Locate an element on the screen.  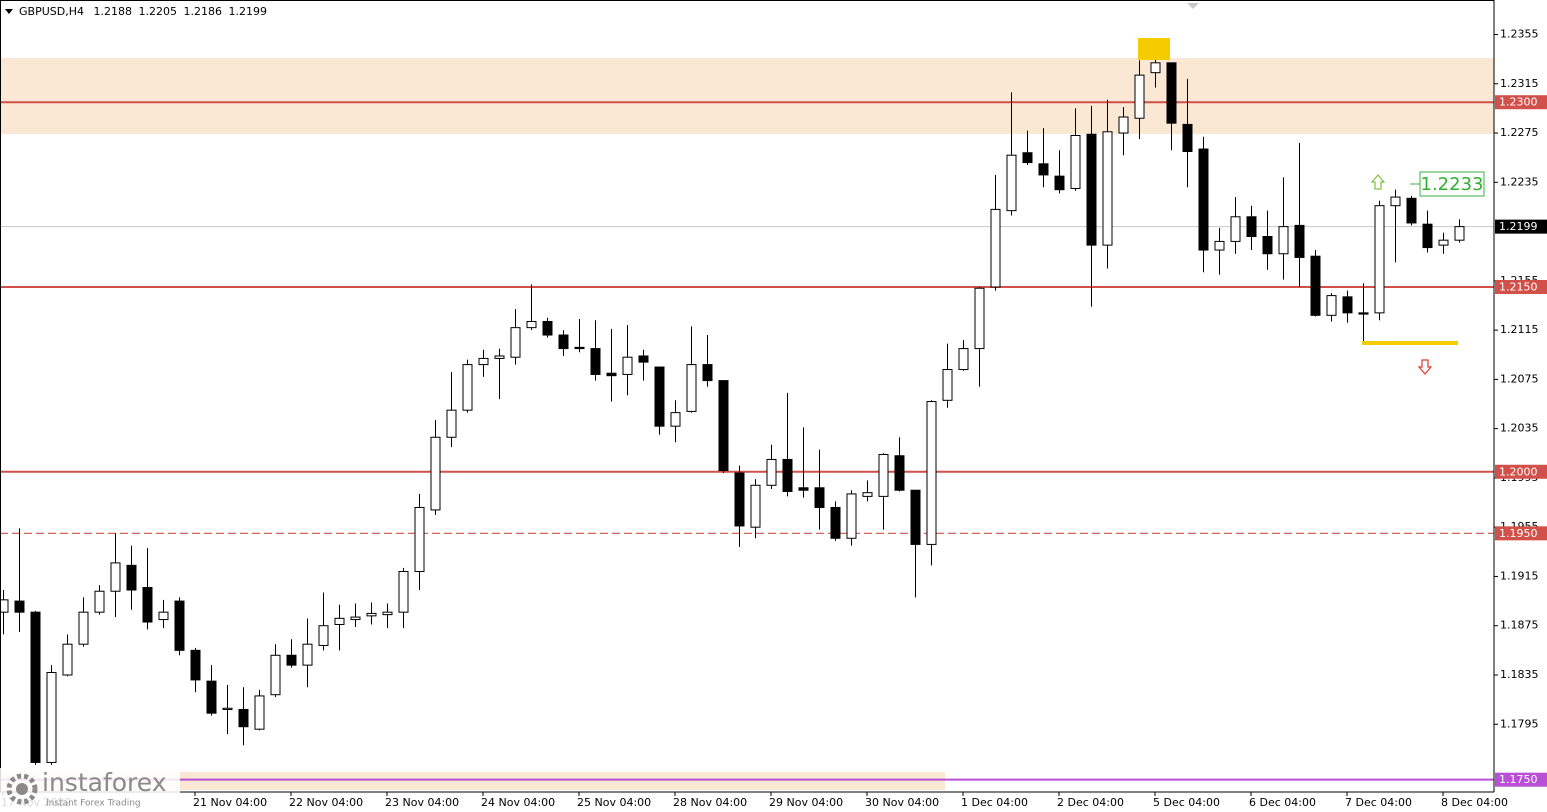
y-tick-label: 1.1795 is located at coordinates (1519, 723).